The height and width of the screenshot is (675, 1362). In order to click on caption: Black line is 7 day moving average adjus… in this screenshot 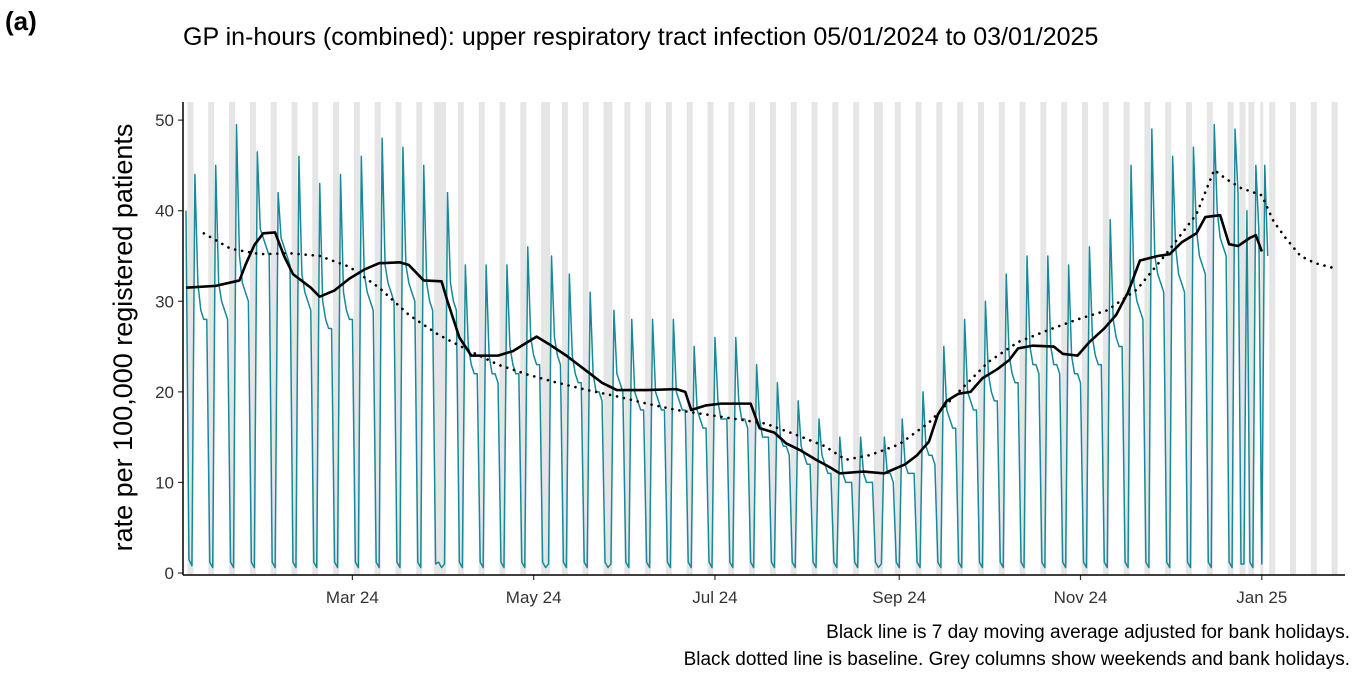, I will do `click(1088, 632)`.